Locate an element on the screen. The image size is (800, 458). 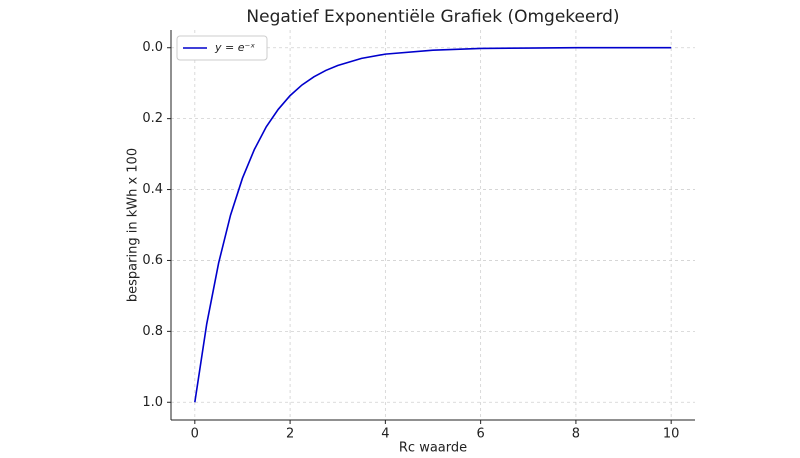
x-axis-label: Rc waarde is located at coordinates (433, 448).